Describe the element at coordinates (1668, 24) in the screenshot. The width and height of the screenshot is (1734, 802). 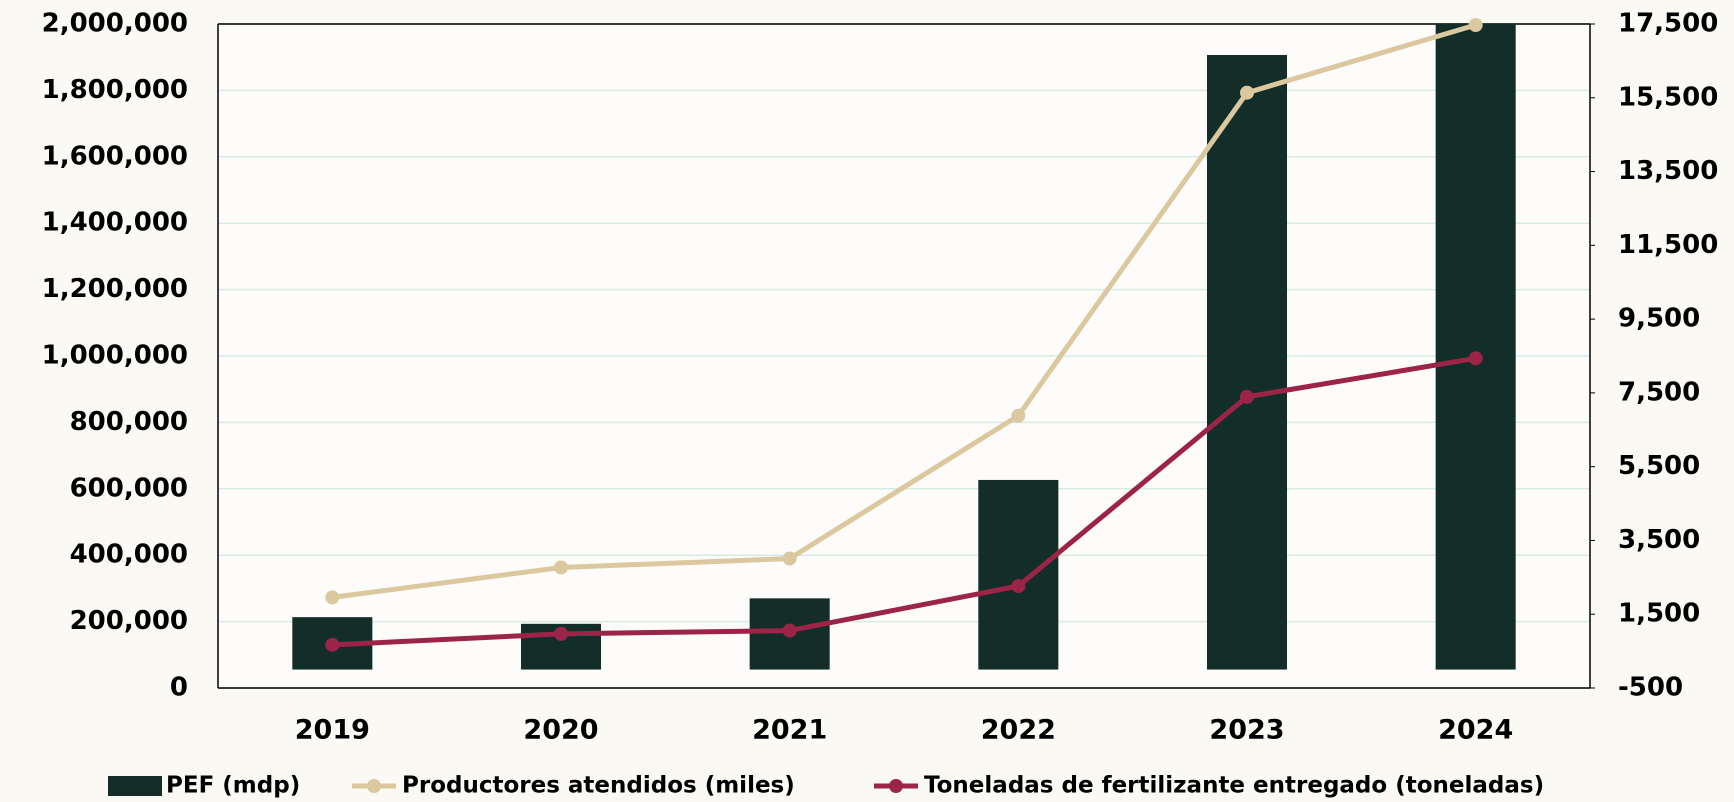
I see `y2-tick-label: 17,500` at that location.